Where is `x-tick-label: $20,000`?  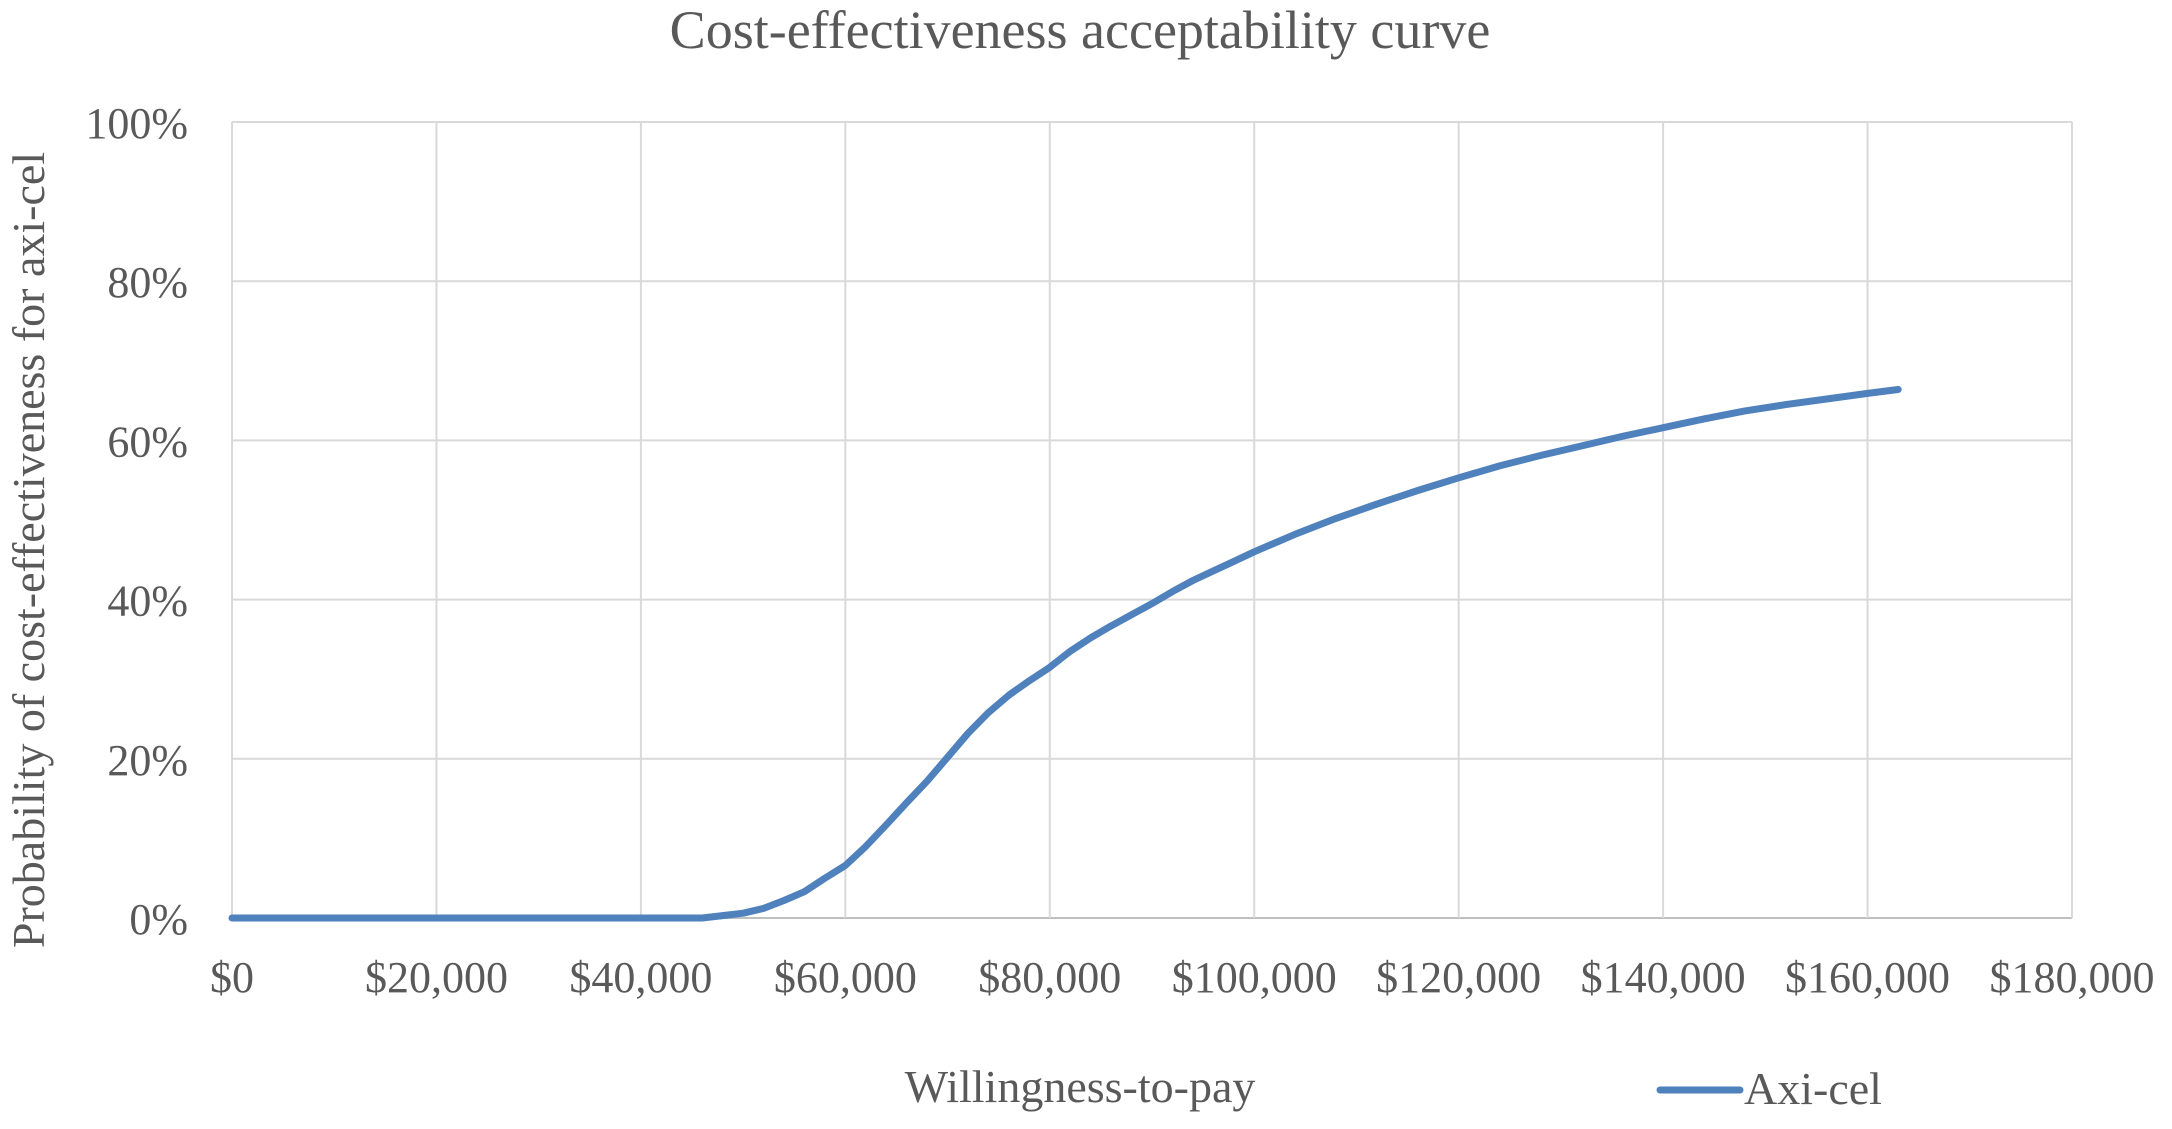
x-tick-label: $20,000 is located at coordinates (436, 977).